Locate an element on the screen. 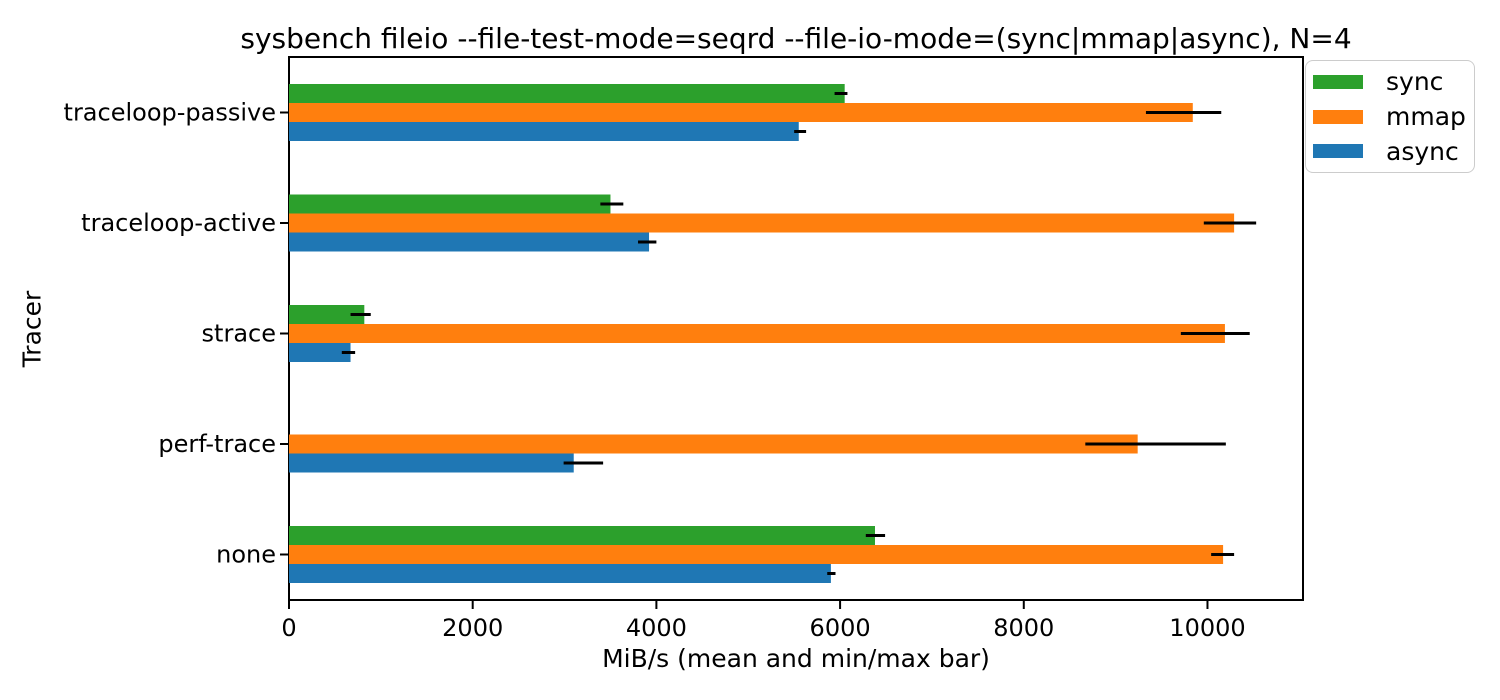 The image size is (1500, 700). legend: sync mmap async is located at coordinates (1390, 116).